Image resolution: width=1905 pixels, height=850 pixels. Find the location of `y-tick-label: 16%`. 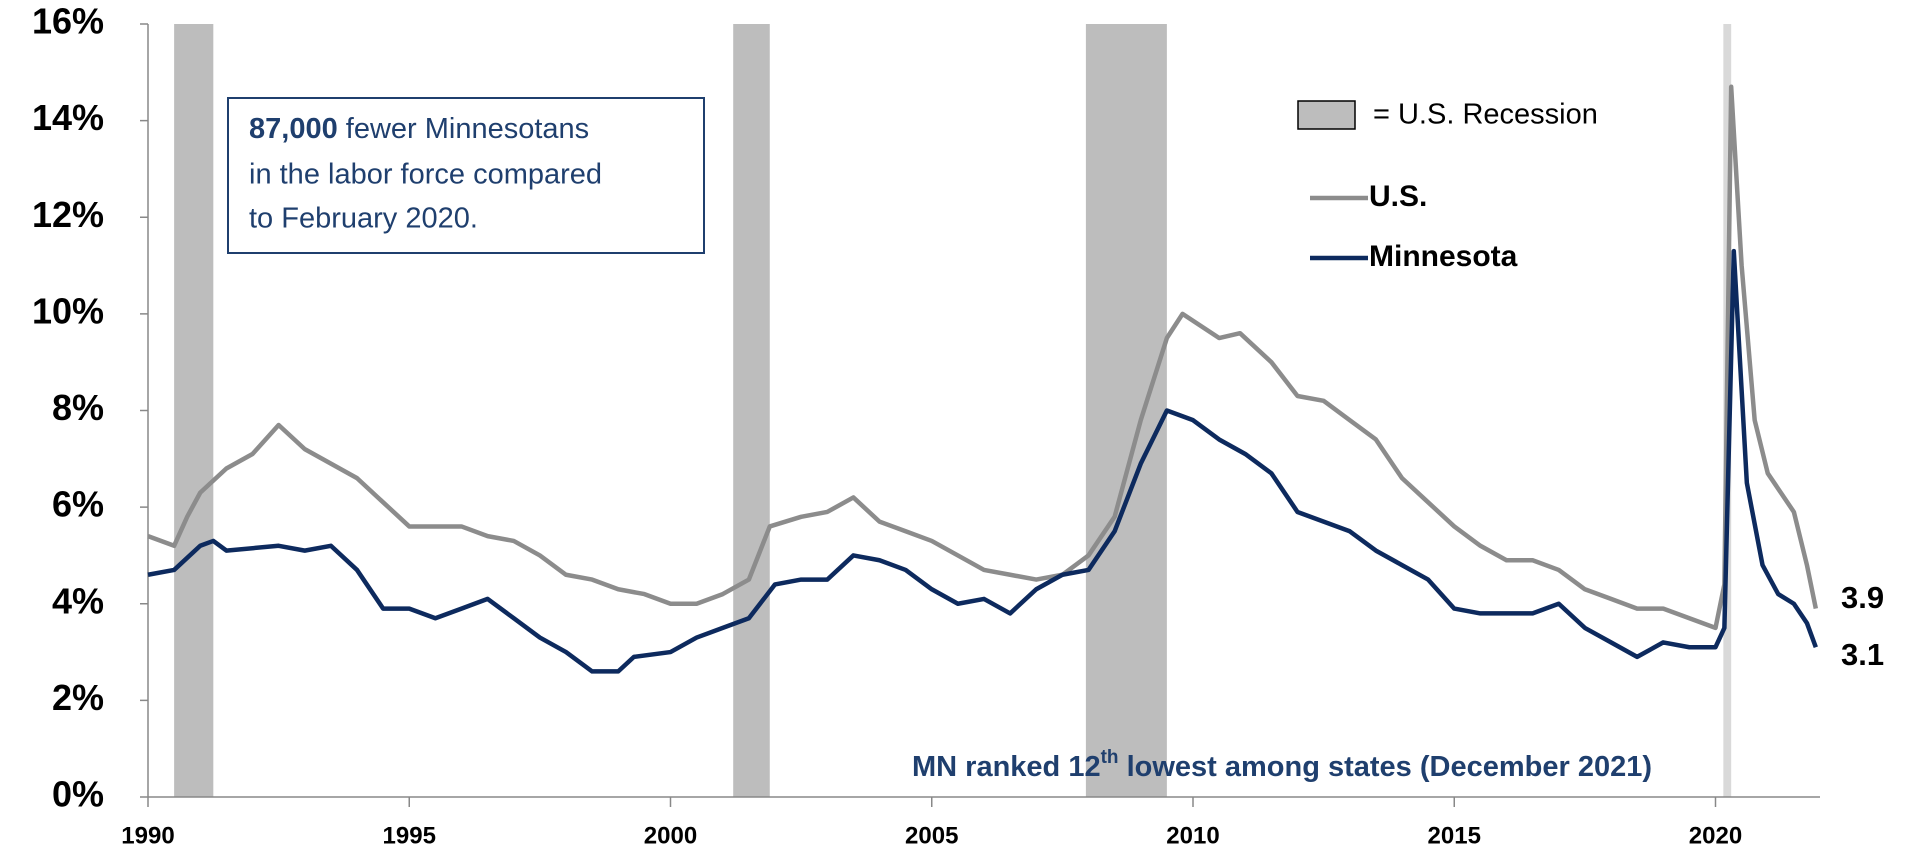

y-tick-label: 16% is located at coordinates (68, 21).